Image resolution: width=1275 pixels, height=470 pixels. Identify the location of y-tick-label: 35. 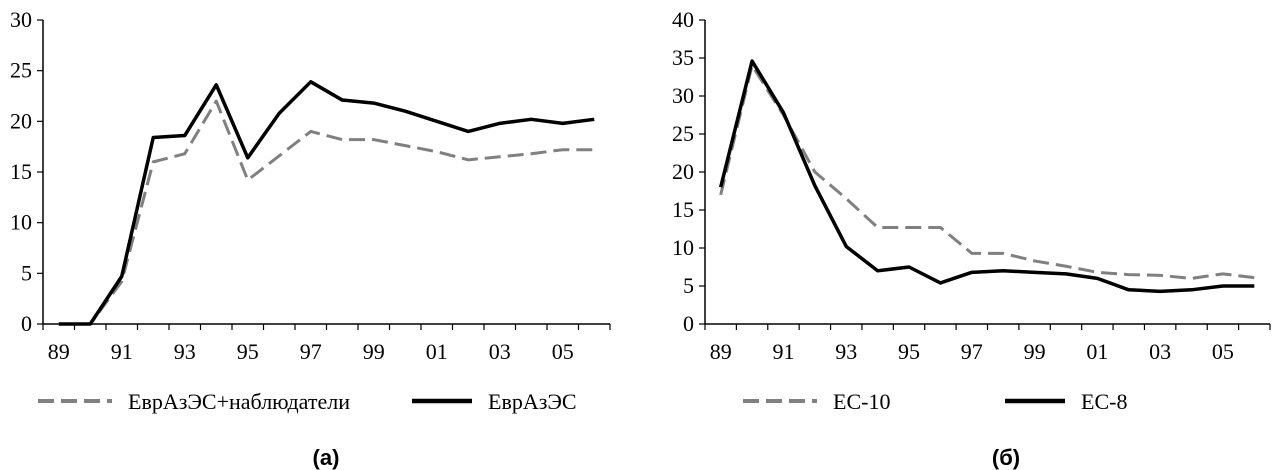
(683, 57).